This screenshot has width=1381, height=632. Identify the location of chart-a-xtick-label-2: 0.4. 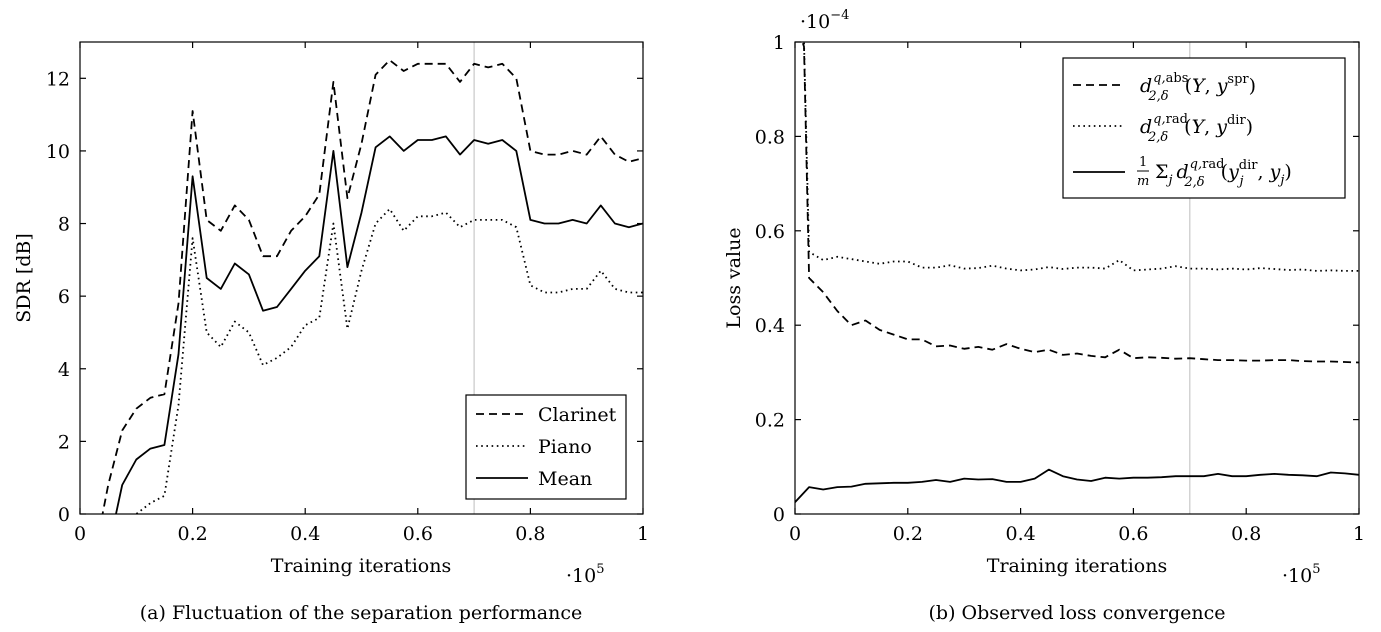
(305, 534).